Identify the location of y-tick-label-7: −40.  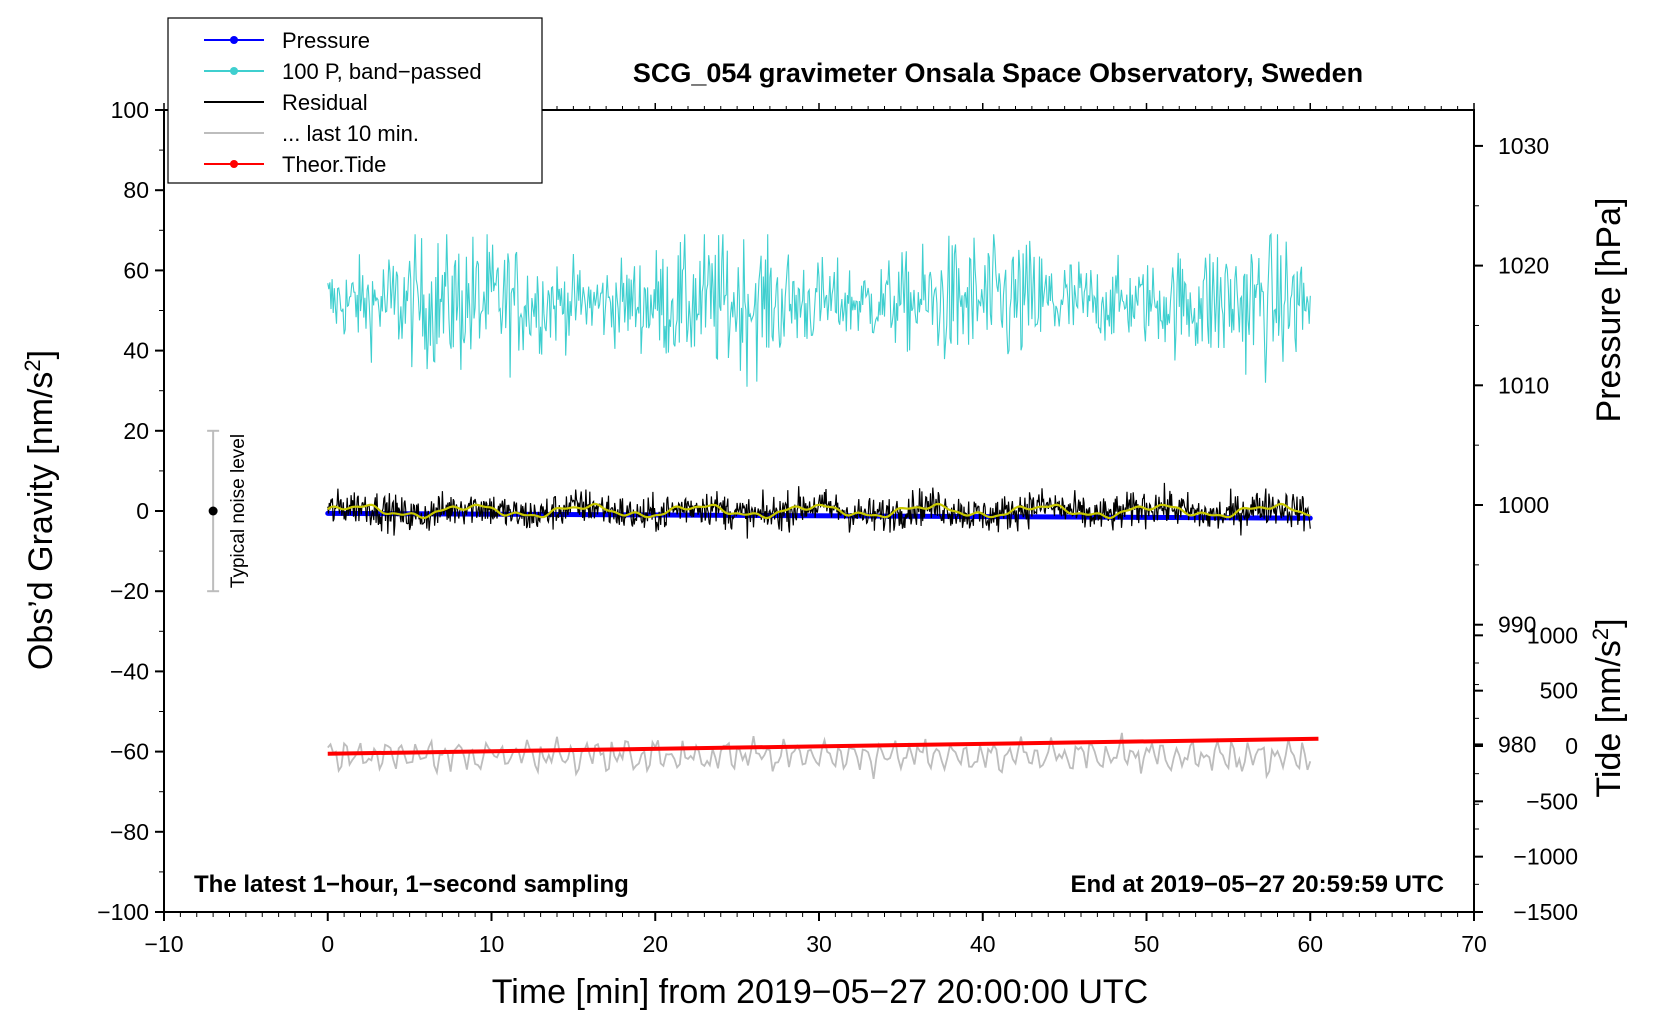
(129, 671).